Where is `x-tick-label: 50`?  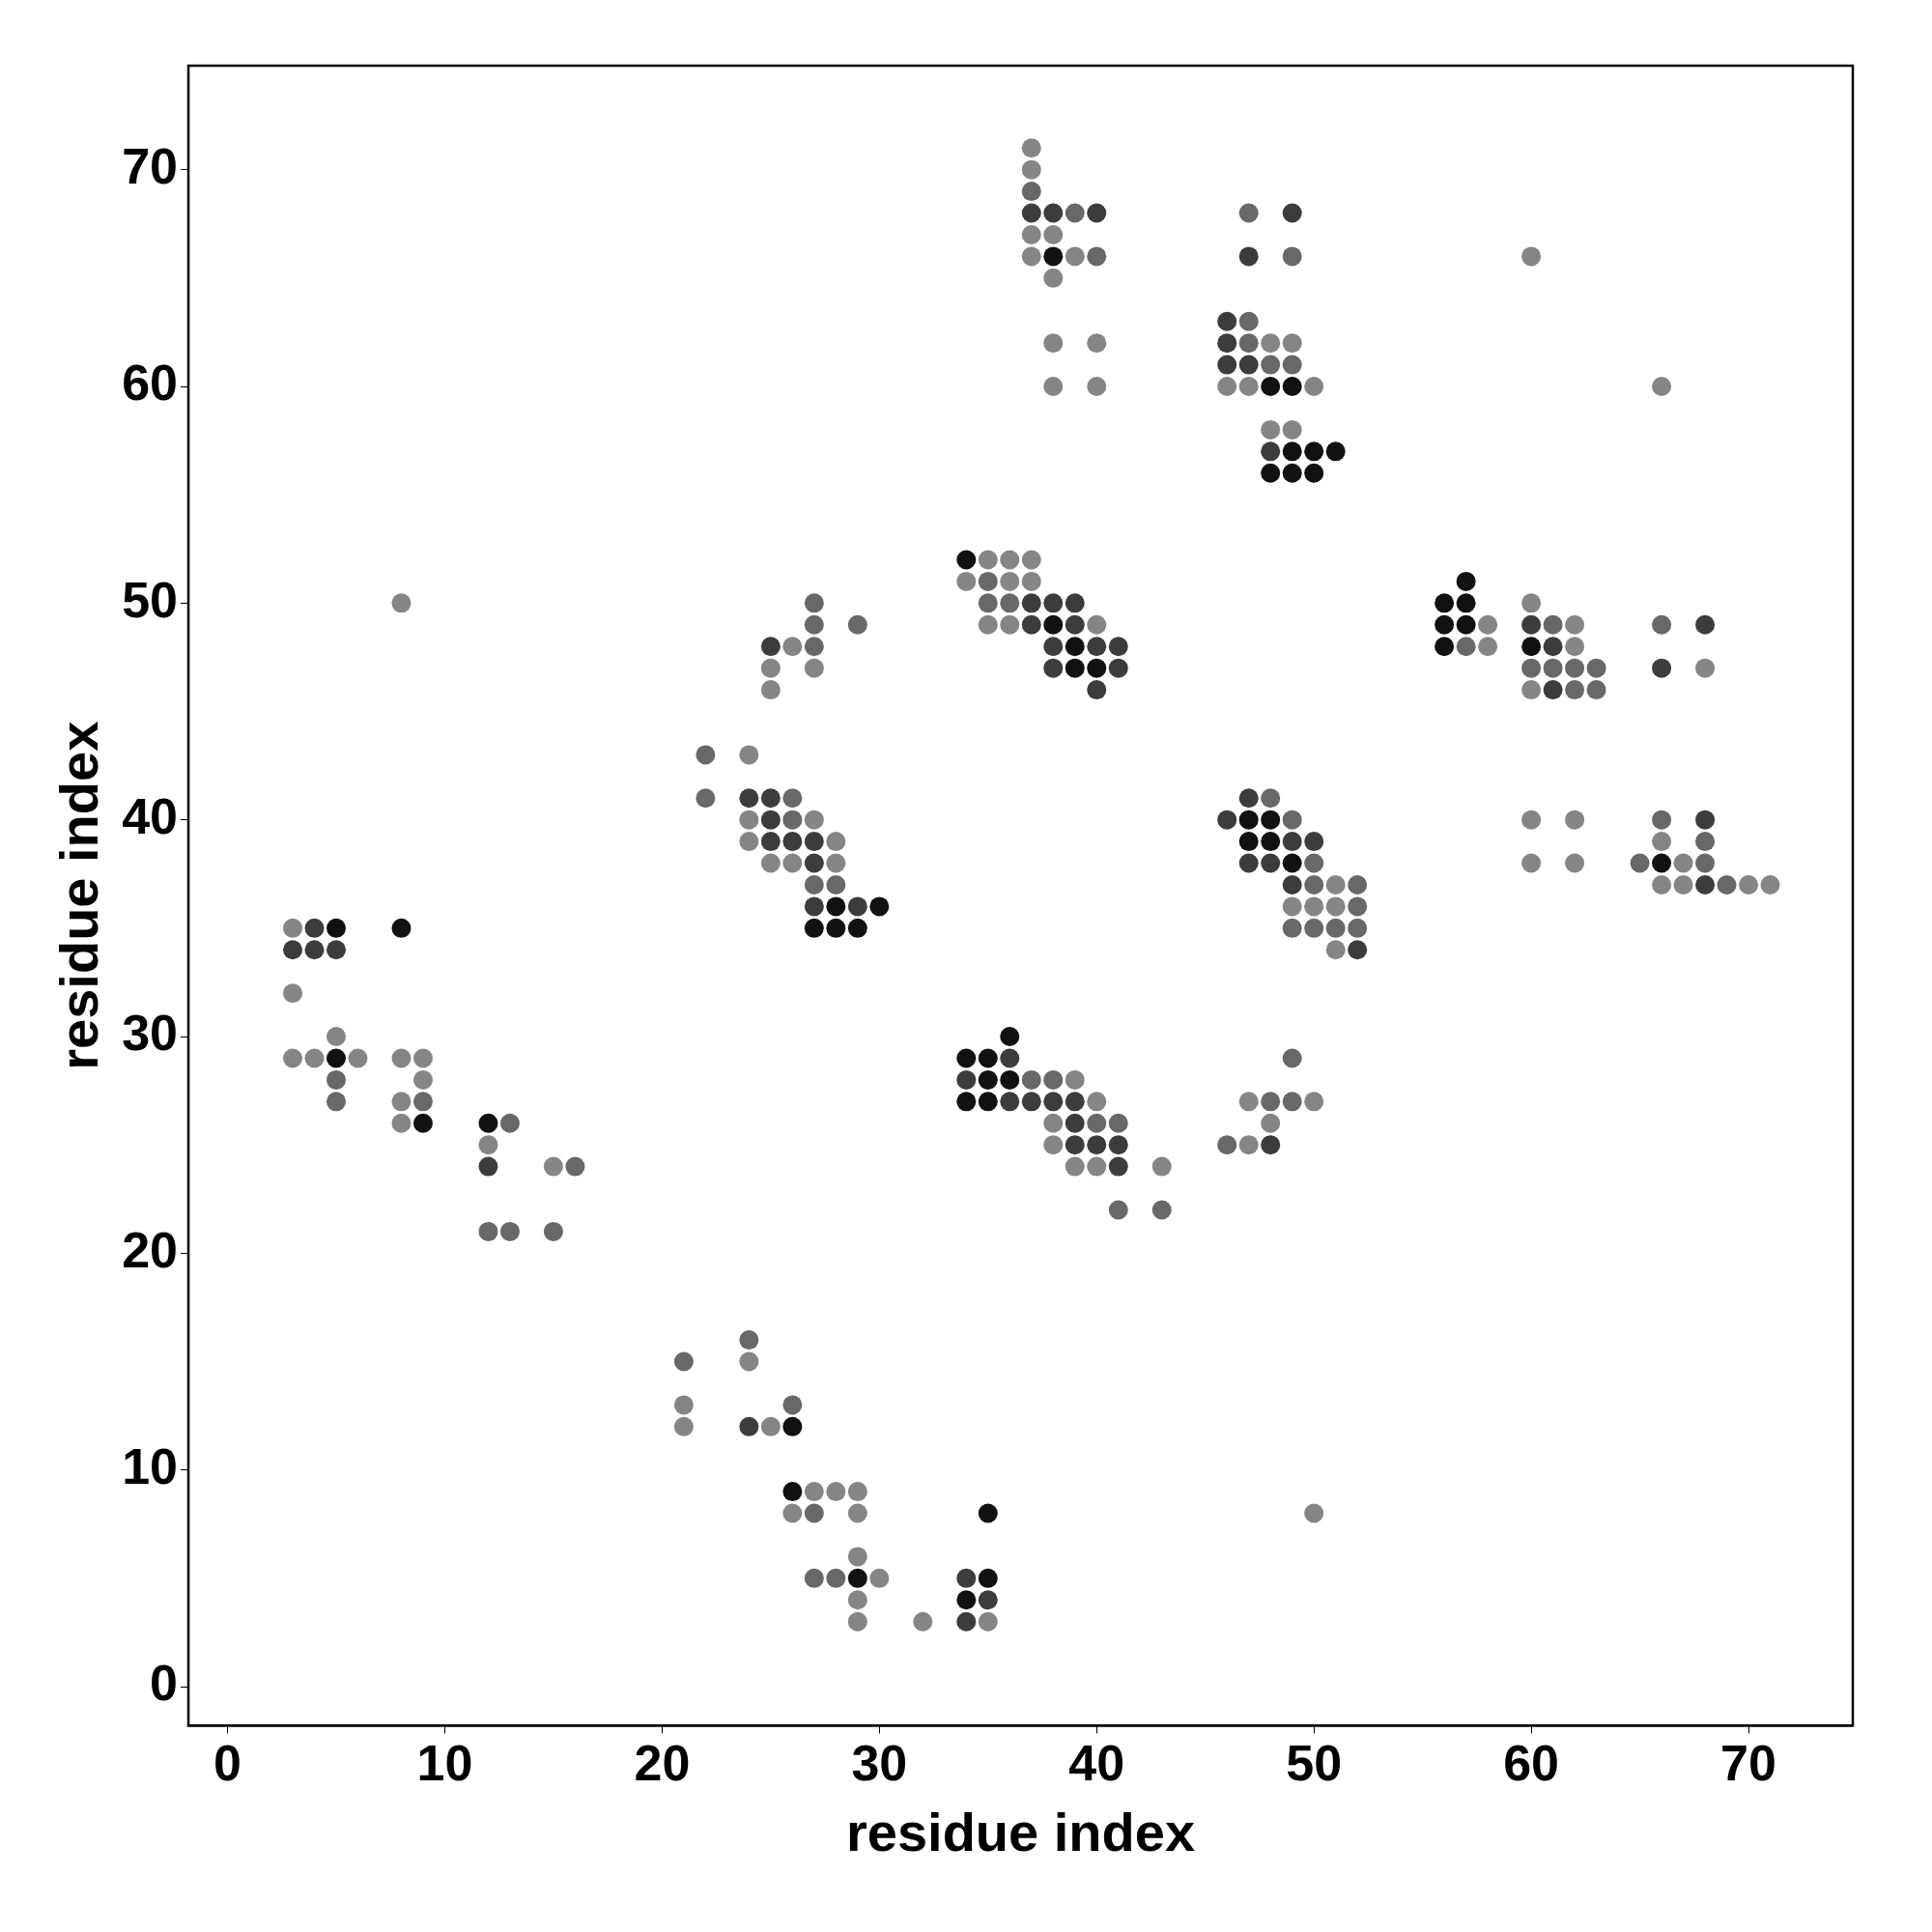 x-tick-label: 50 is located at coordinates (1314, 1762).